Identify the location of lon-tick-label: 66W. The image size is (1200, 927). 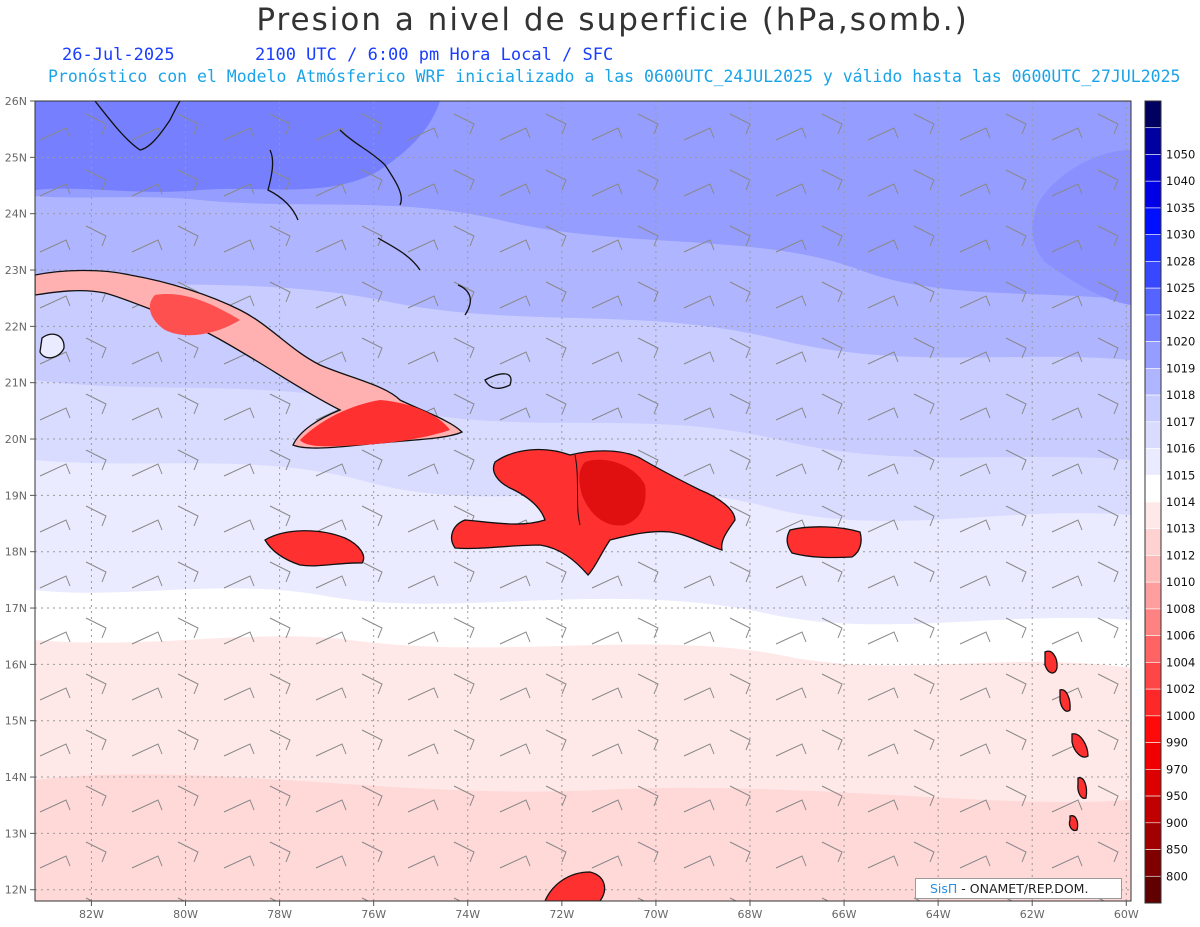
(844, 914).